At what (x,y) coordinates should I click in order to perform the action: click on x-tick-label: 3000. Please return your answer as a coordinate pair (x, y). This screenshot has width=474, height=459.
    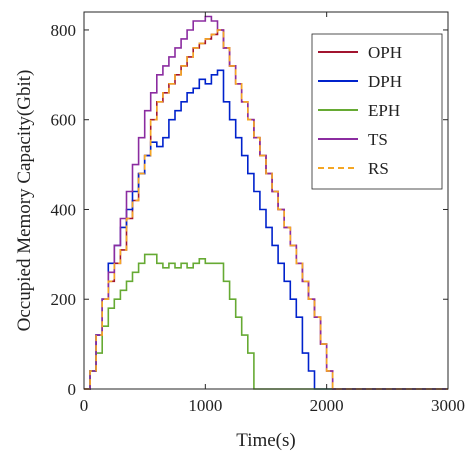
    Looking at the image, I should click on (448, 405).